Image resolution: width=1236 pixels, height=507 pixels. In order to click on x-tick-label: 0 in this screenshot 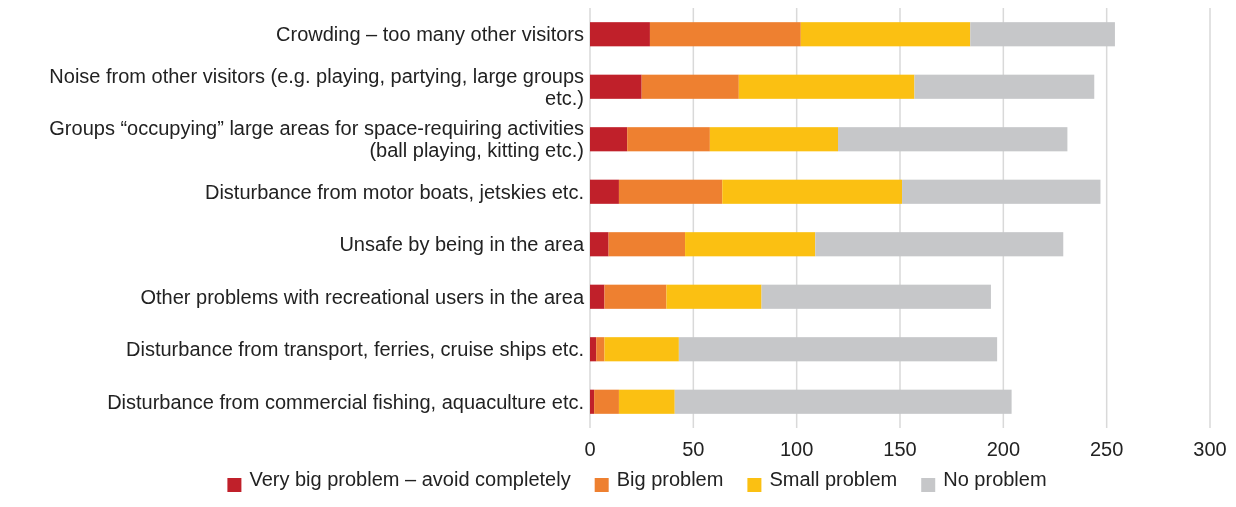, I will do `click(590, 449)`.